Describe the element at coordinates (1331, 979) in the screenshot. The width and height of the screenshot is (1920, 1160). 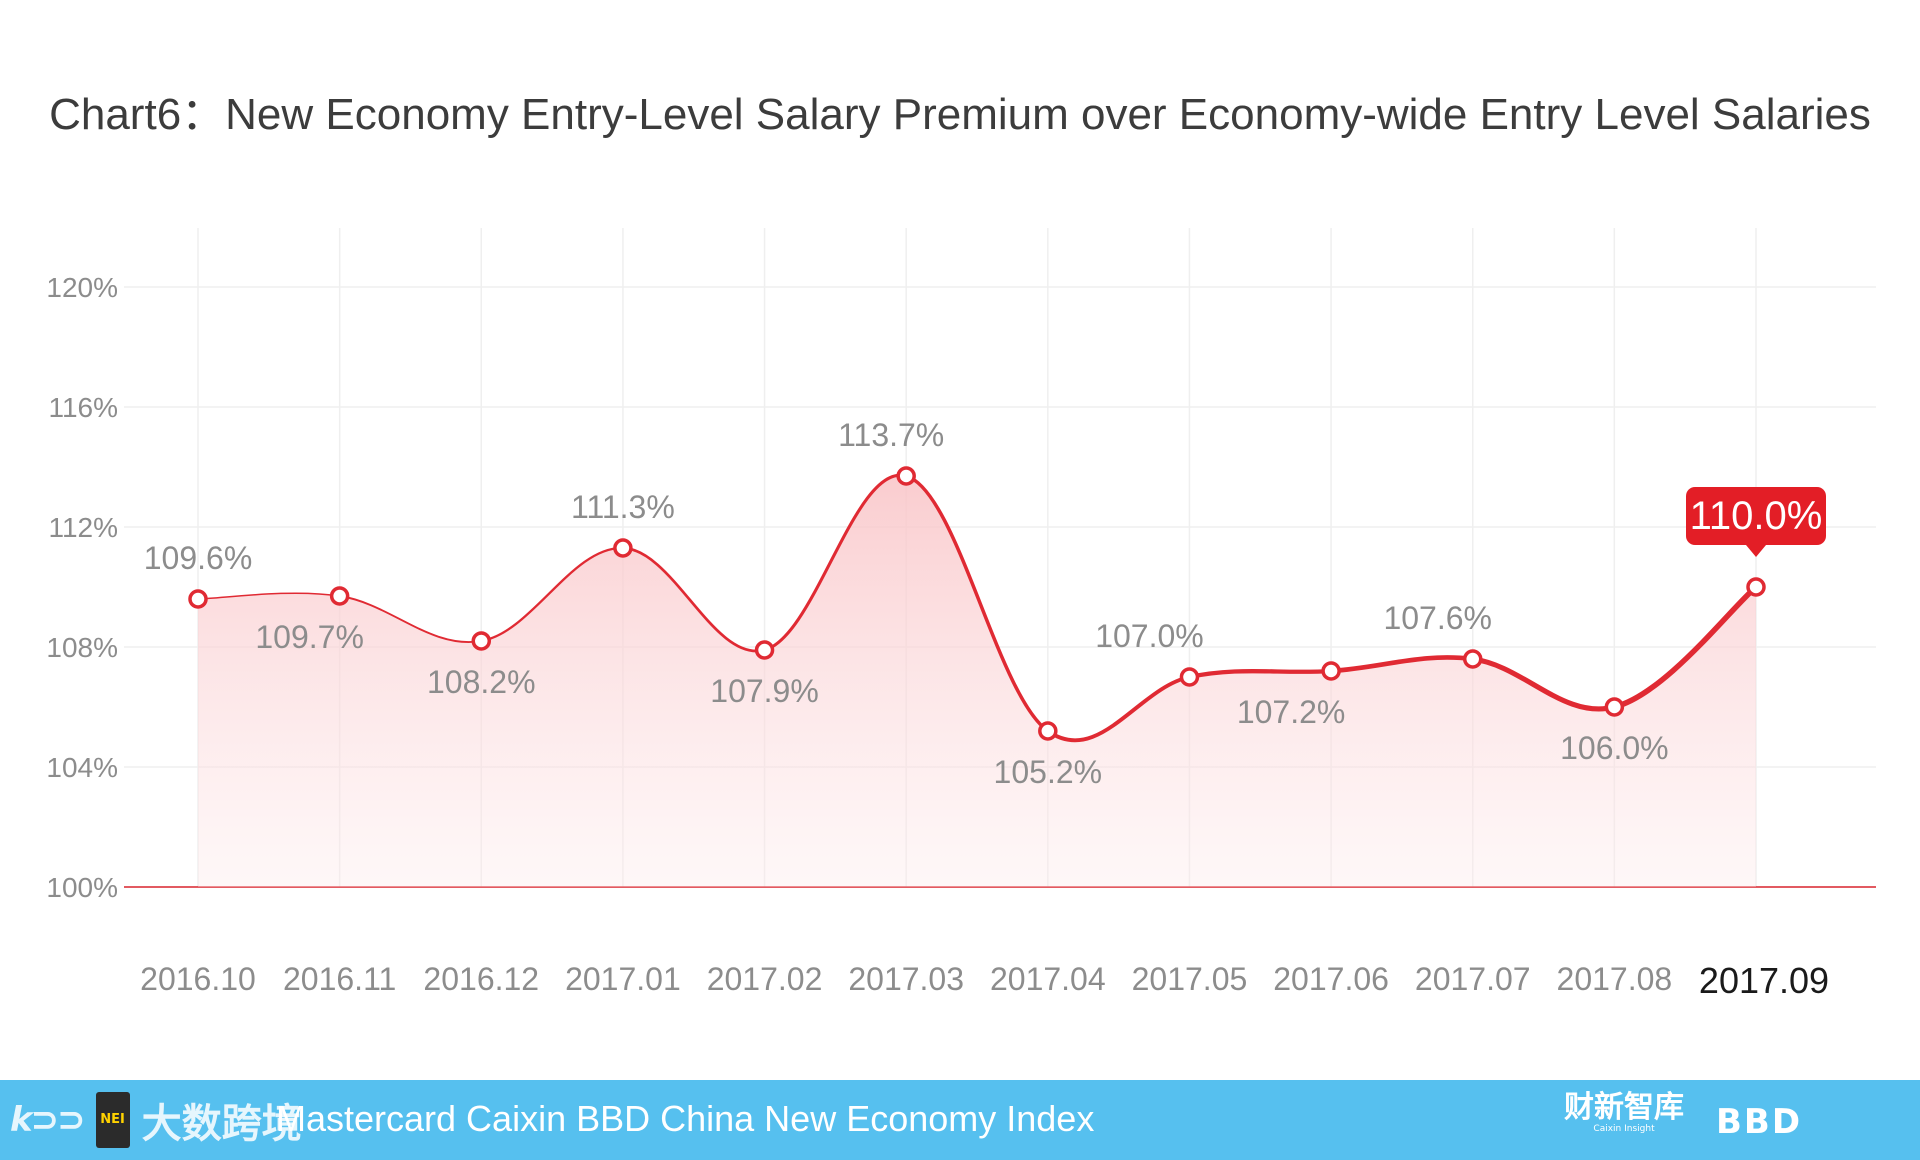
I see `x-tick-label: 2017.06` at that location.